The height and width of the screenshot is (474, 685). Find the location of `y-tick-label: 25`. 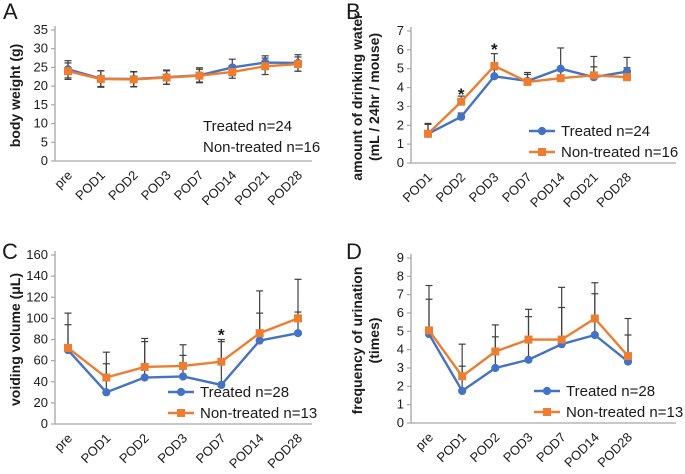

y-tick-label: 25 is located at coordinates (41, 66).